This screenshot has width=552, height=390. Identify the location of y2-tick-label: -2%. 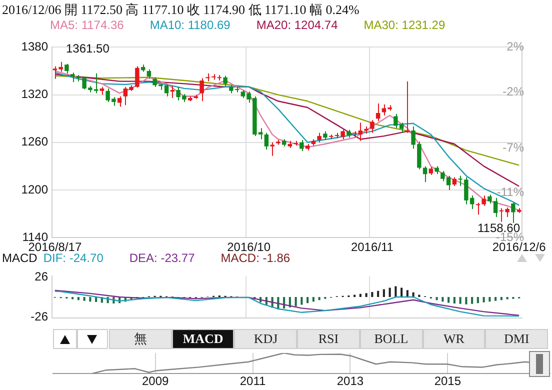
(513, 91).